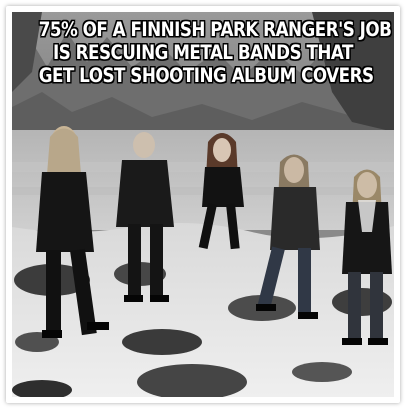 The width and height of the screenshot is (406, 409). Describe the element at coordinates (206, 75) in the screenshot. I see `caption-line-3: GET LOST SHOOTING ALBUM COVERS` at that location.